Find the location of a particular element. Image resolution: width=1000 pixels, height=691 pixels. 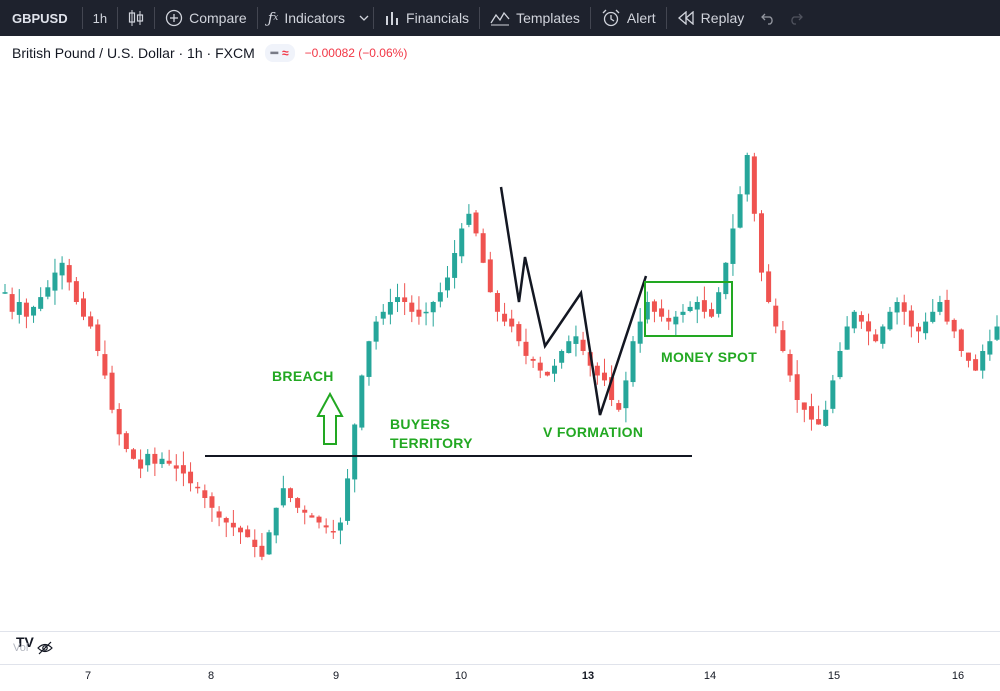

x-tick-label: 16 is located at coordinates (958, 676).